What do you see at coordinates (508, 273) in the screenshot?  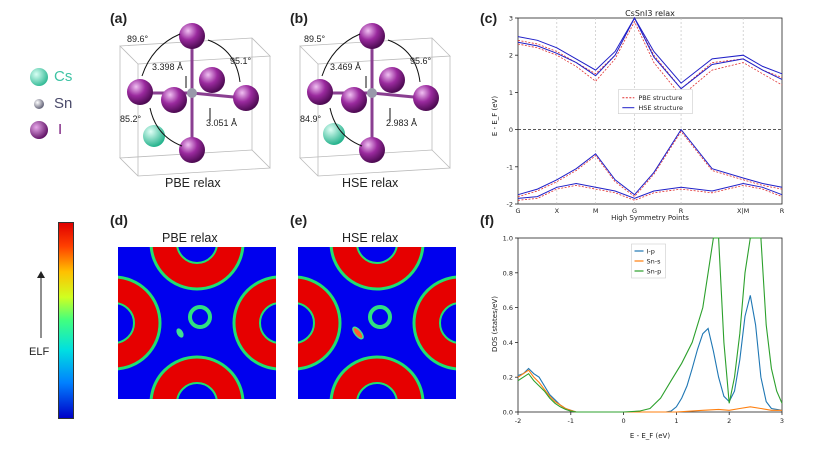 I see `dos-y-tick: 0.8` at bounding box center [508, 273].